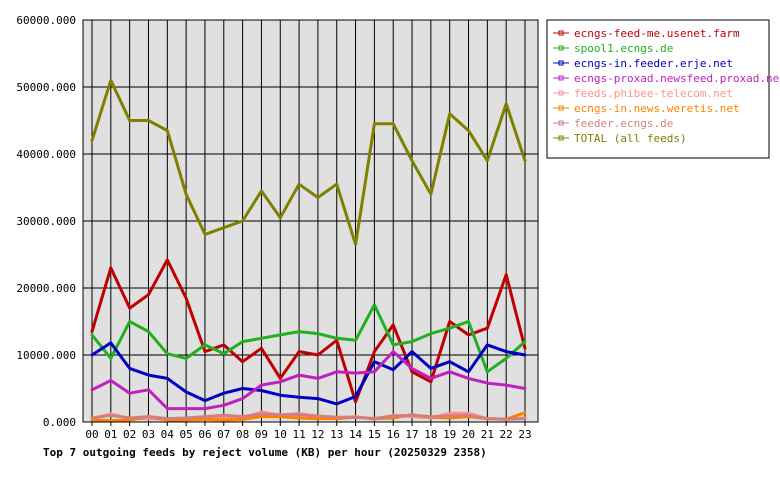 The height and width of the screenshot is (480, 780). What do you see at coordinates (623, 48) in the screenshot?
I see `legend-label: spool1.ecngs.de` at bounding box center [623, 48].